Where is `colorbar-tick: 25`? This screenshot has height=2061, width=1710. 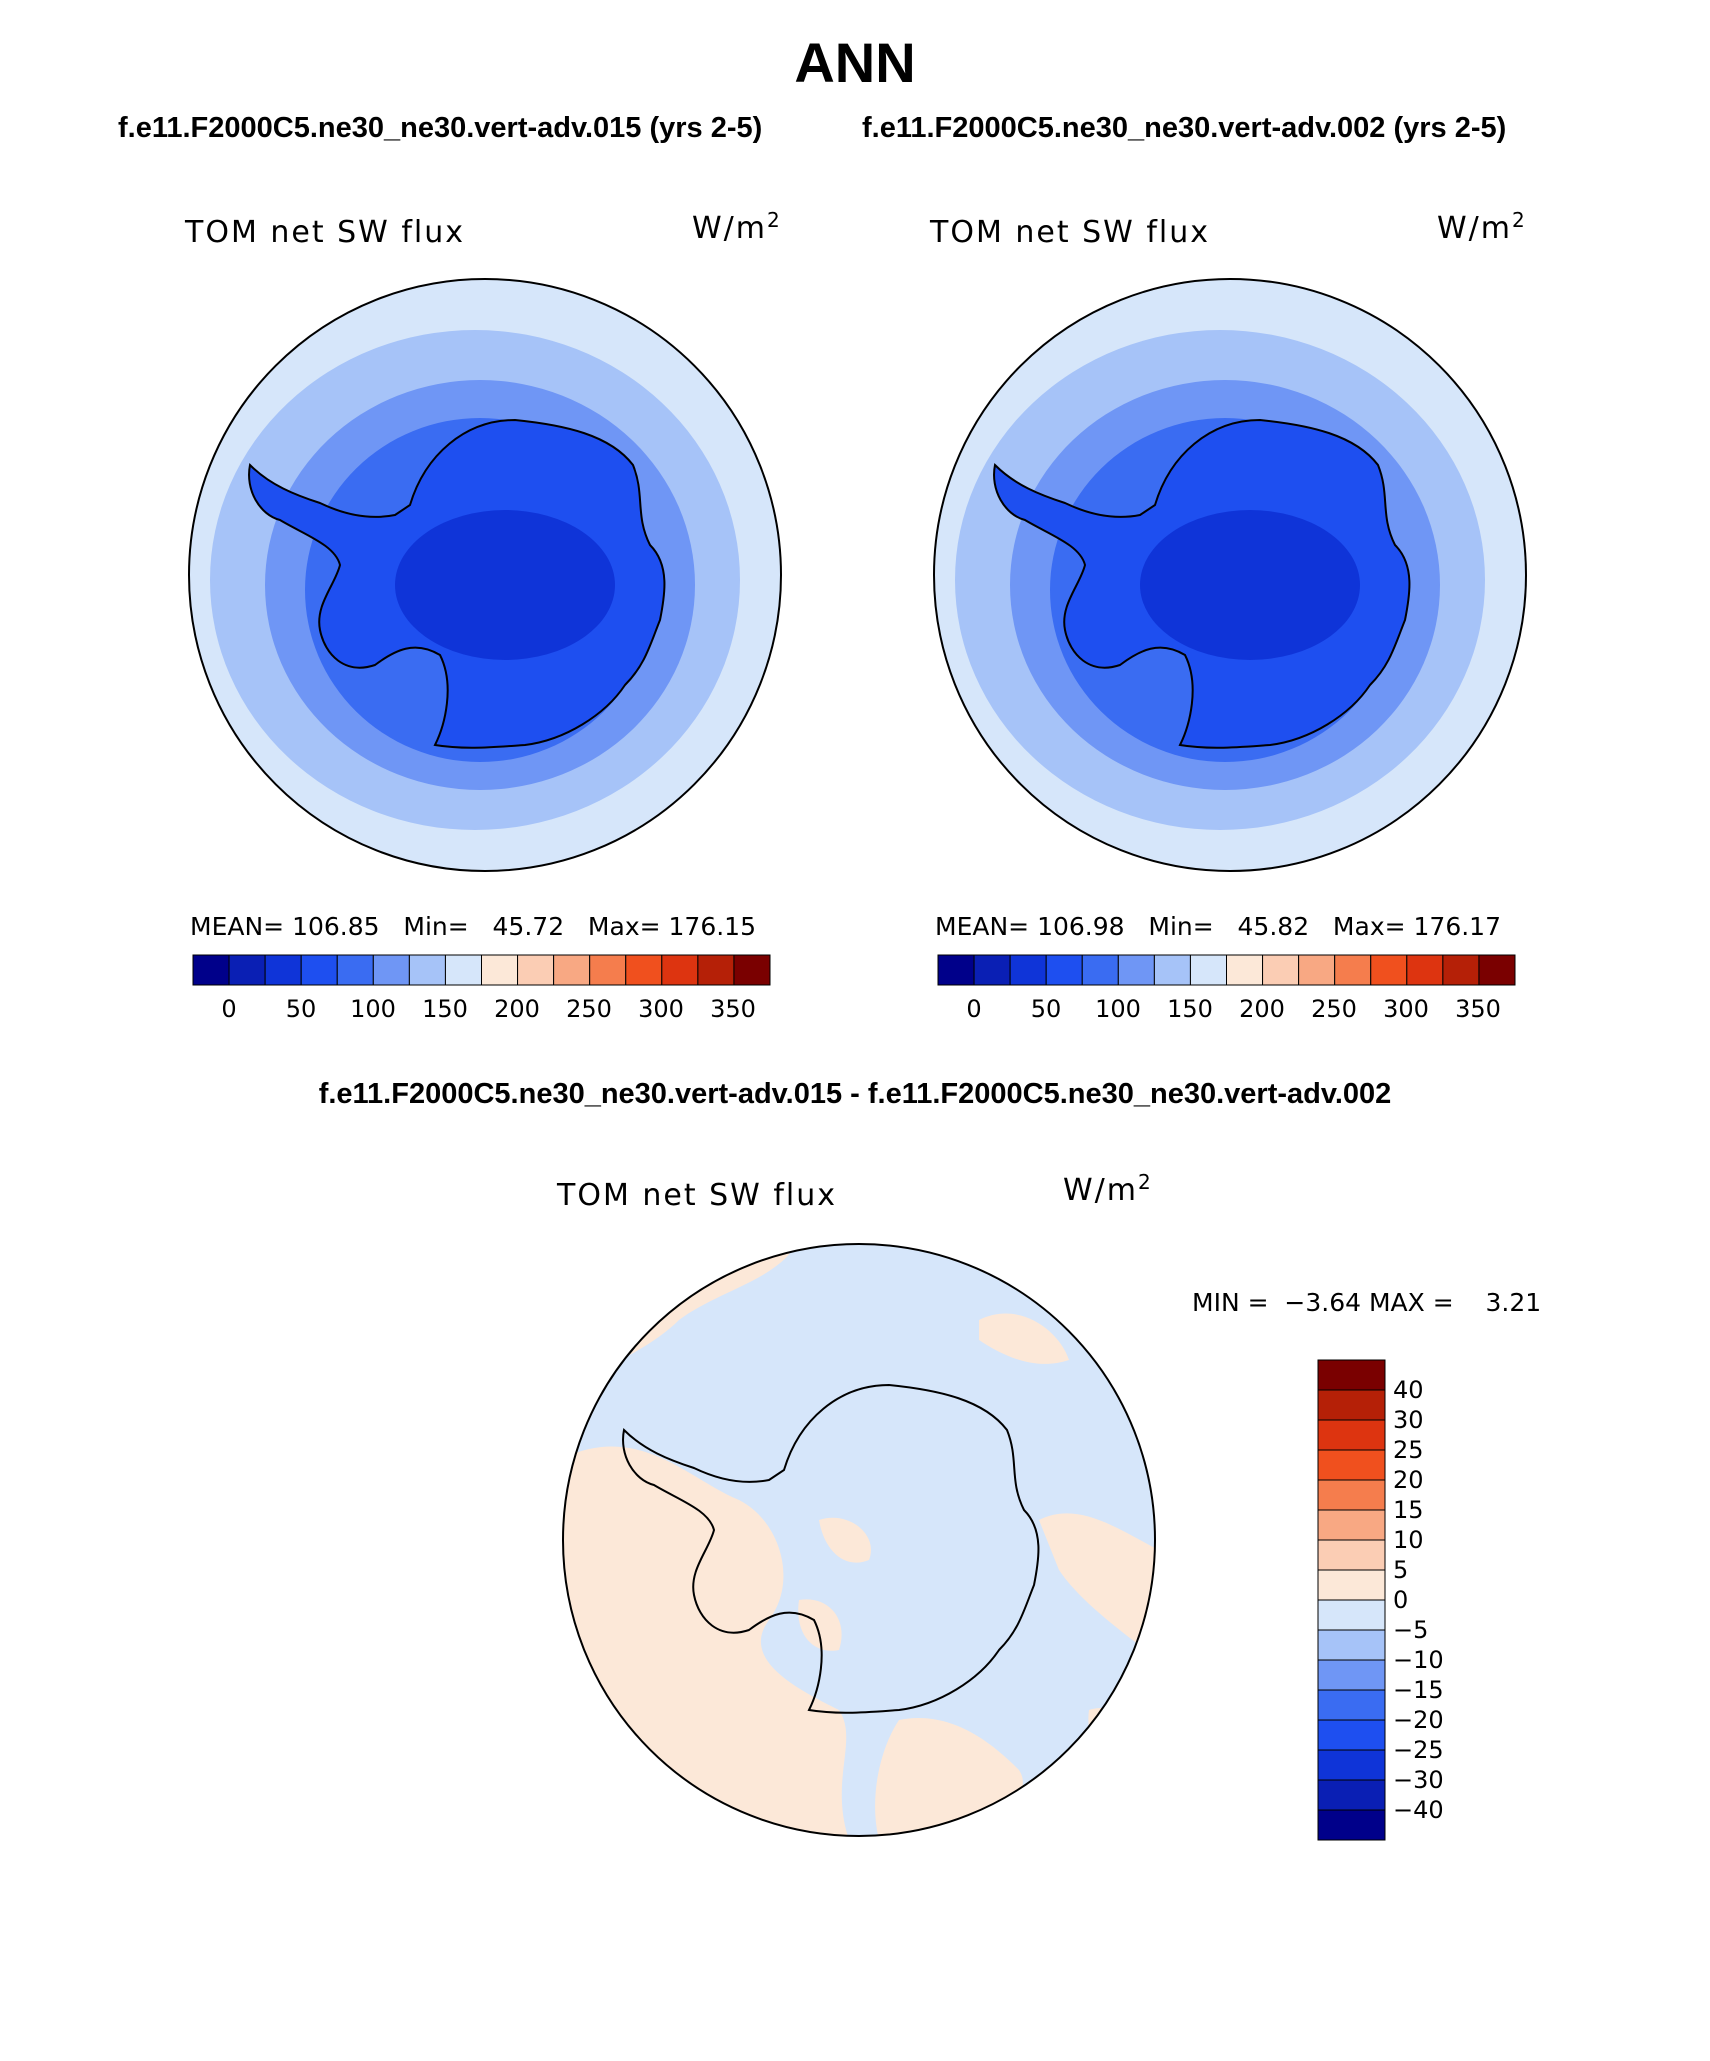 colorbar-tick: 25 is located at coordinates (1408, 1450).